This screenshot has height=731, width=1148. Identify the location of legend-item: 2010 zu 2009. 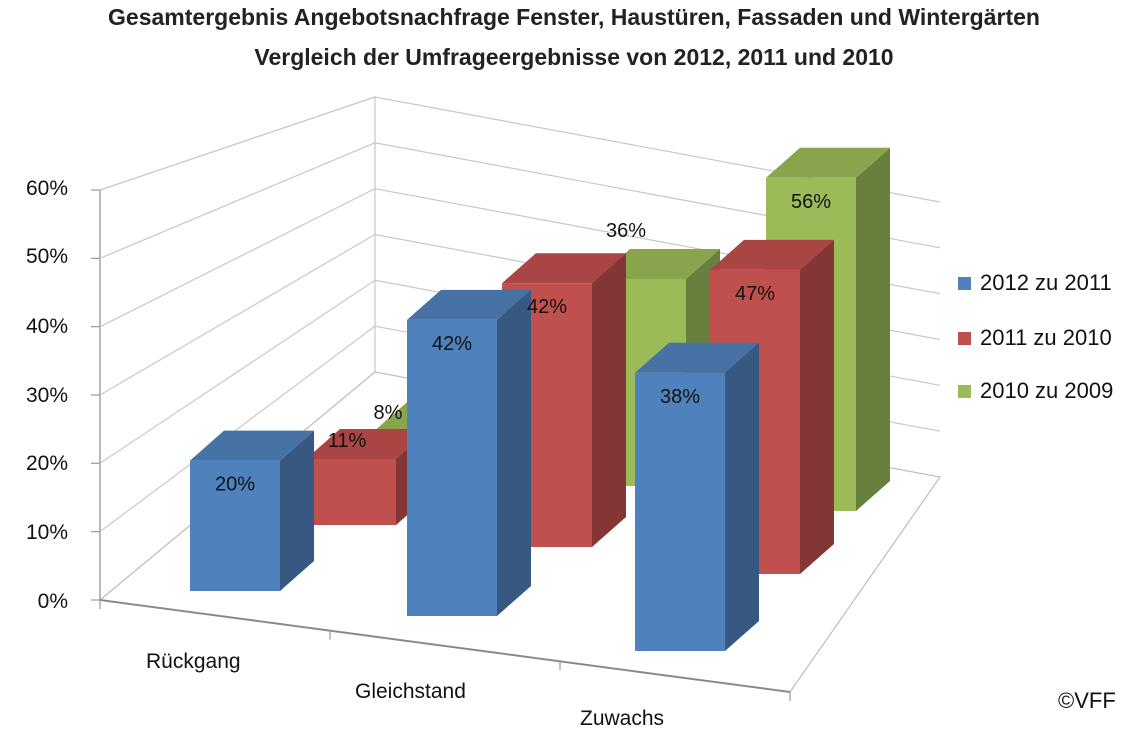
(1035, 391).